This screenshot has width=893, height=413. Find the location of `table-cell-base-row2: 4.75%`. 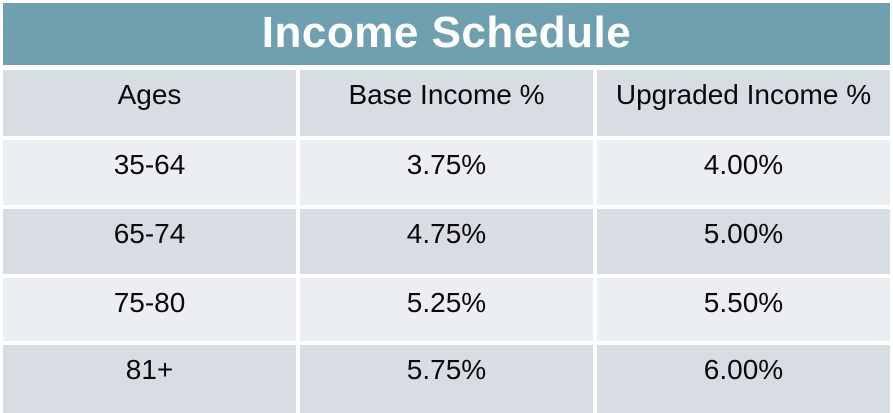

table-cell-base-row2: 4.75% is located at coordinates (446, 241).